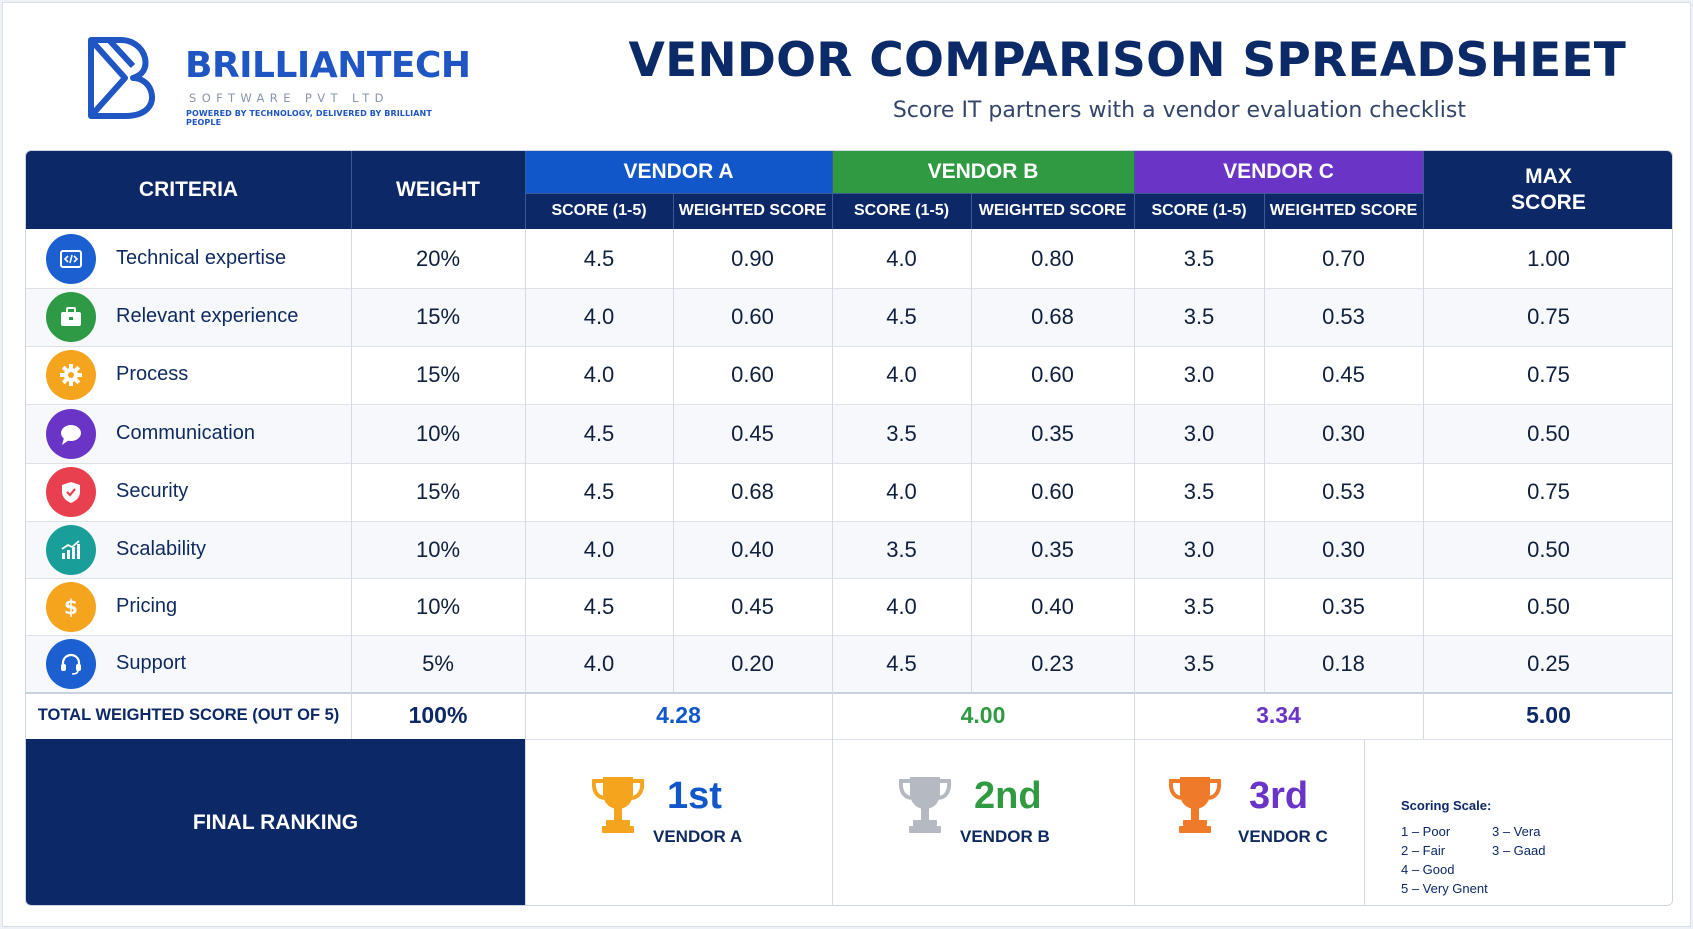  What do you see at coordinates (71, 663) in the screenshot?
I see `headset-icon` at bounding box center [71, 663].